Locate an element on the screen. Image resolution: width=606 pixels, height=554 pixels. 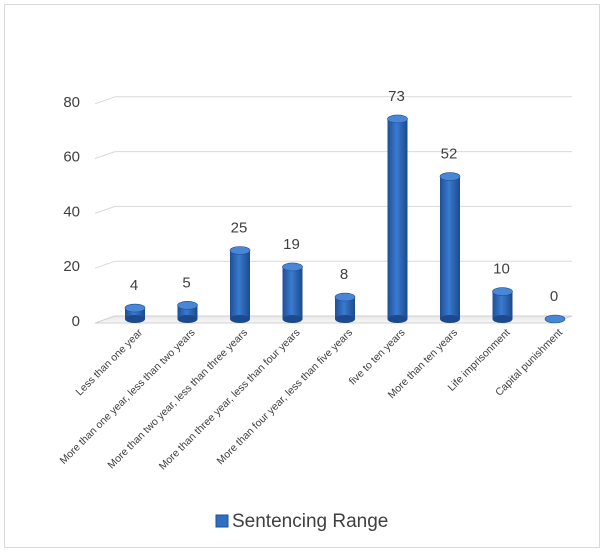
legend: Sentencing Range is located at coordinates (301, 521).